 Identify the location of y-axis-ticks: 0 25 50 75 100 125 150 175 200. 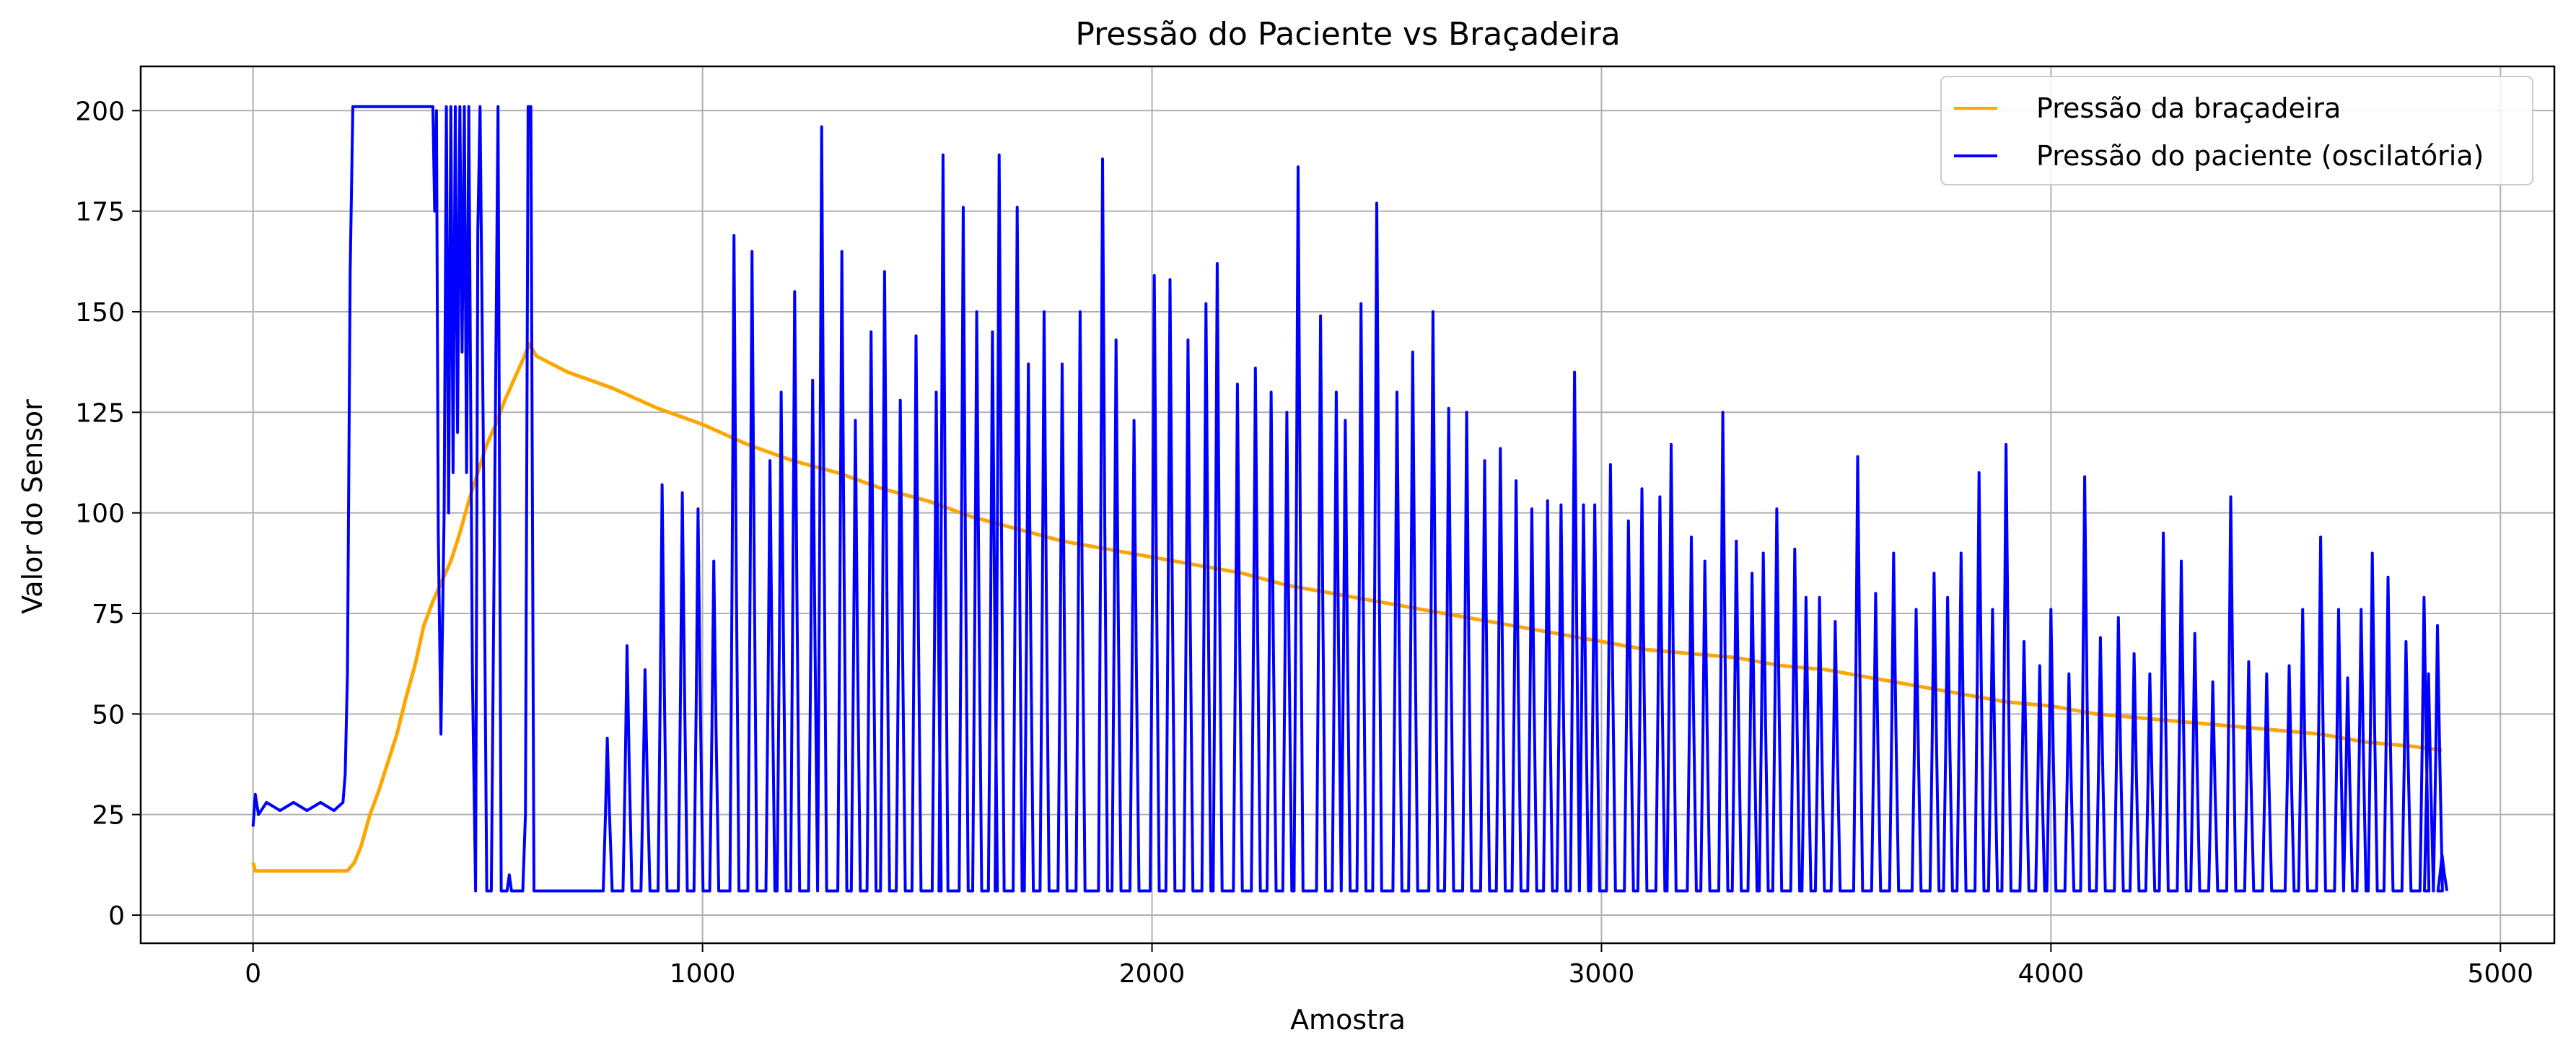
(108, 514).